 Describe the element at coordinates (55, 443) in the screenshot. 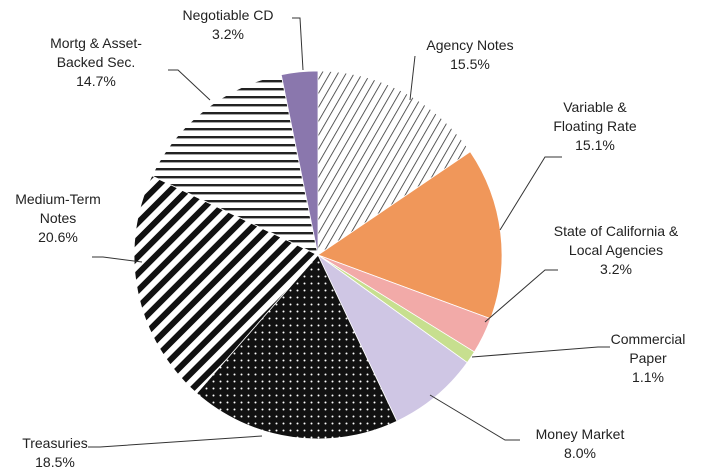

I see `slice-name: Treasuries` at that location.